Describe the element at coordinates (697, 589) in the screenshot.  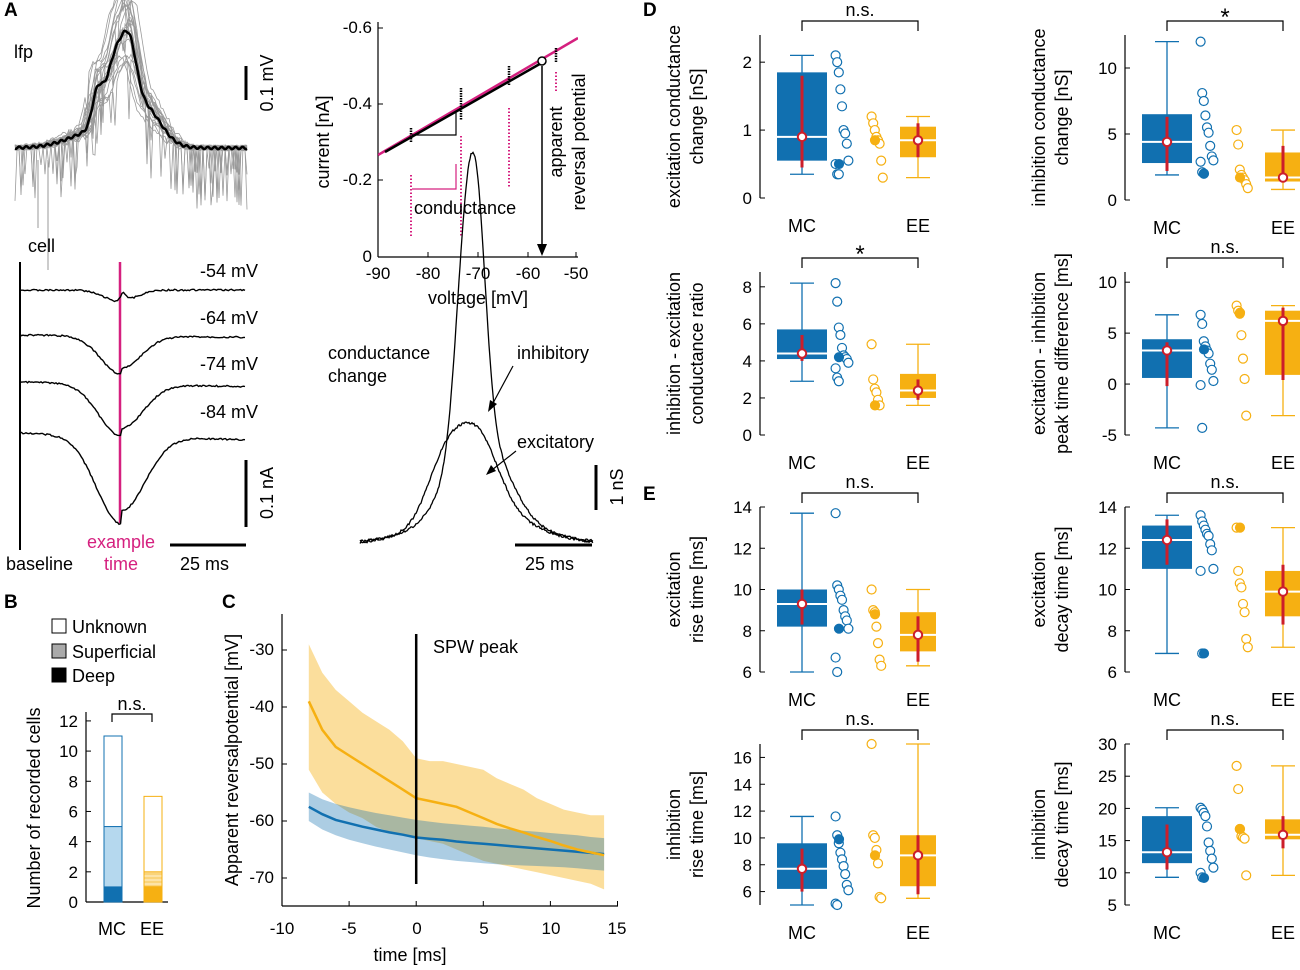
I see `ylabel: rise time [ms]` at that location.